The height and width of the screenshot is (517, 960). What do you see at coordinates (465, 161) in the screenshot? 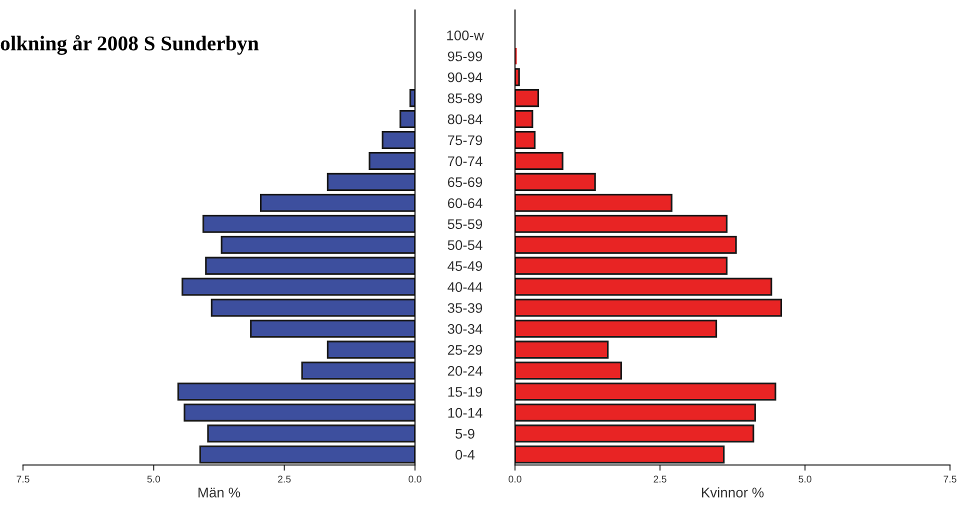
I see `y-tick-label: 70-74` at bounding box center [465, 161].